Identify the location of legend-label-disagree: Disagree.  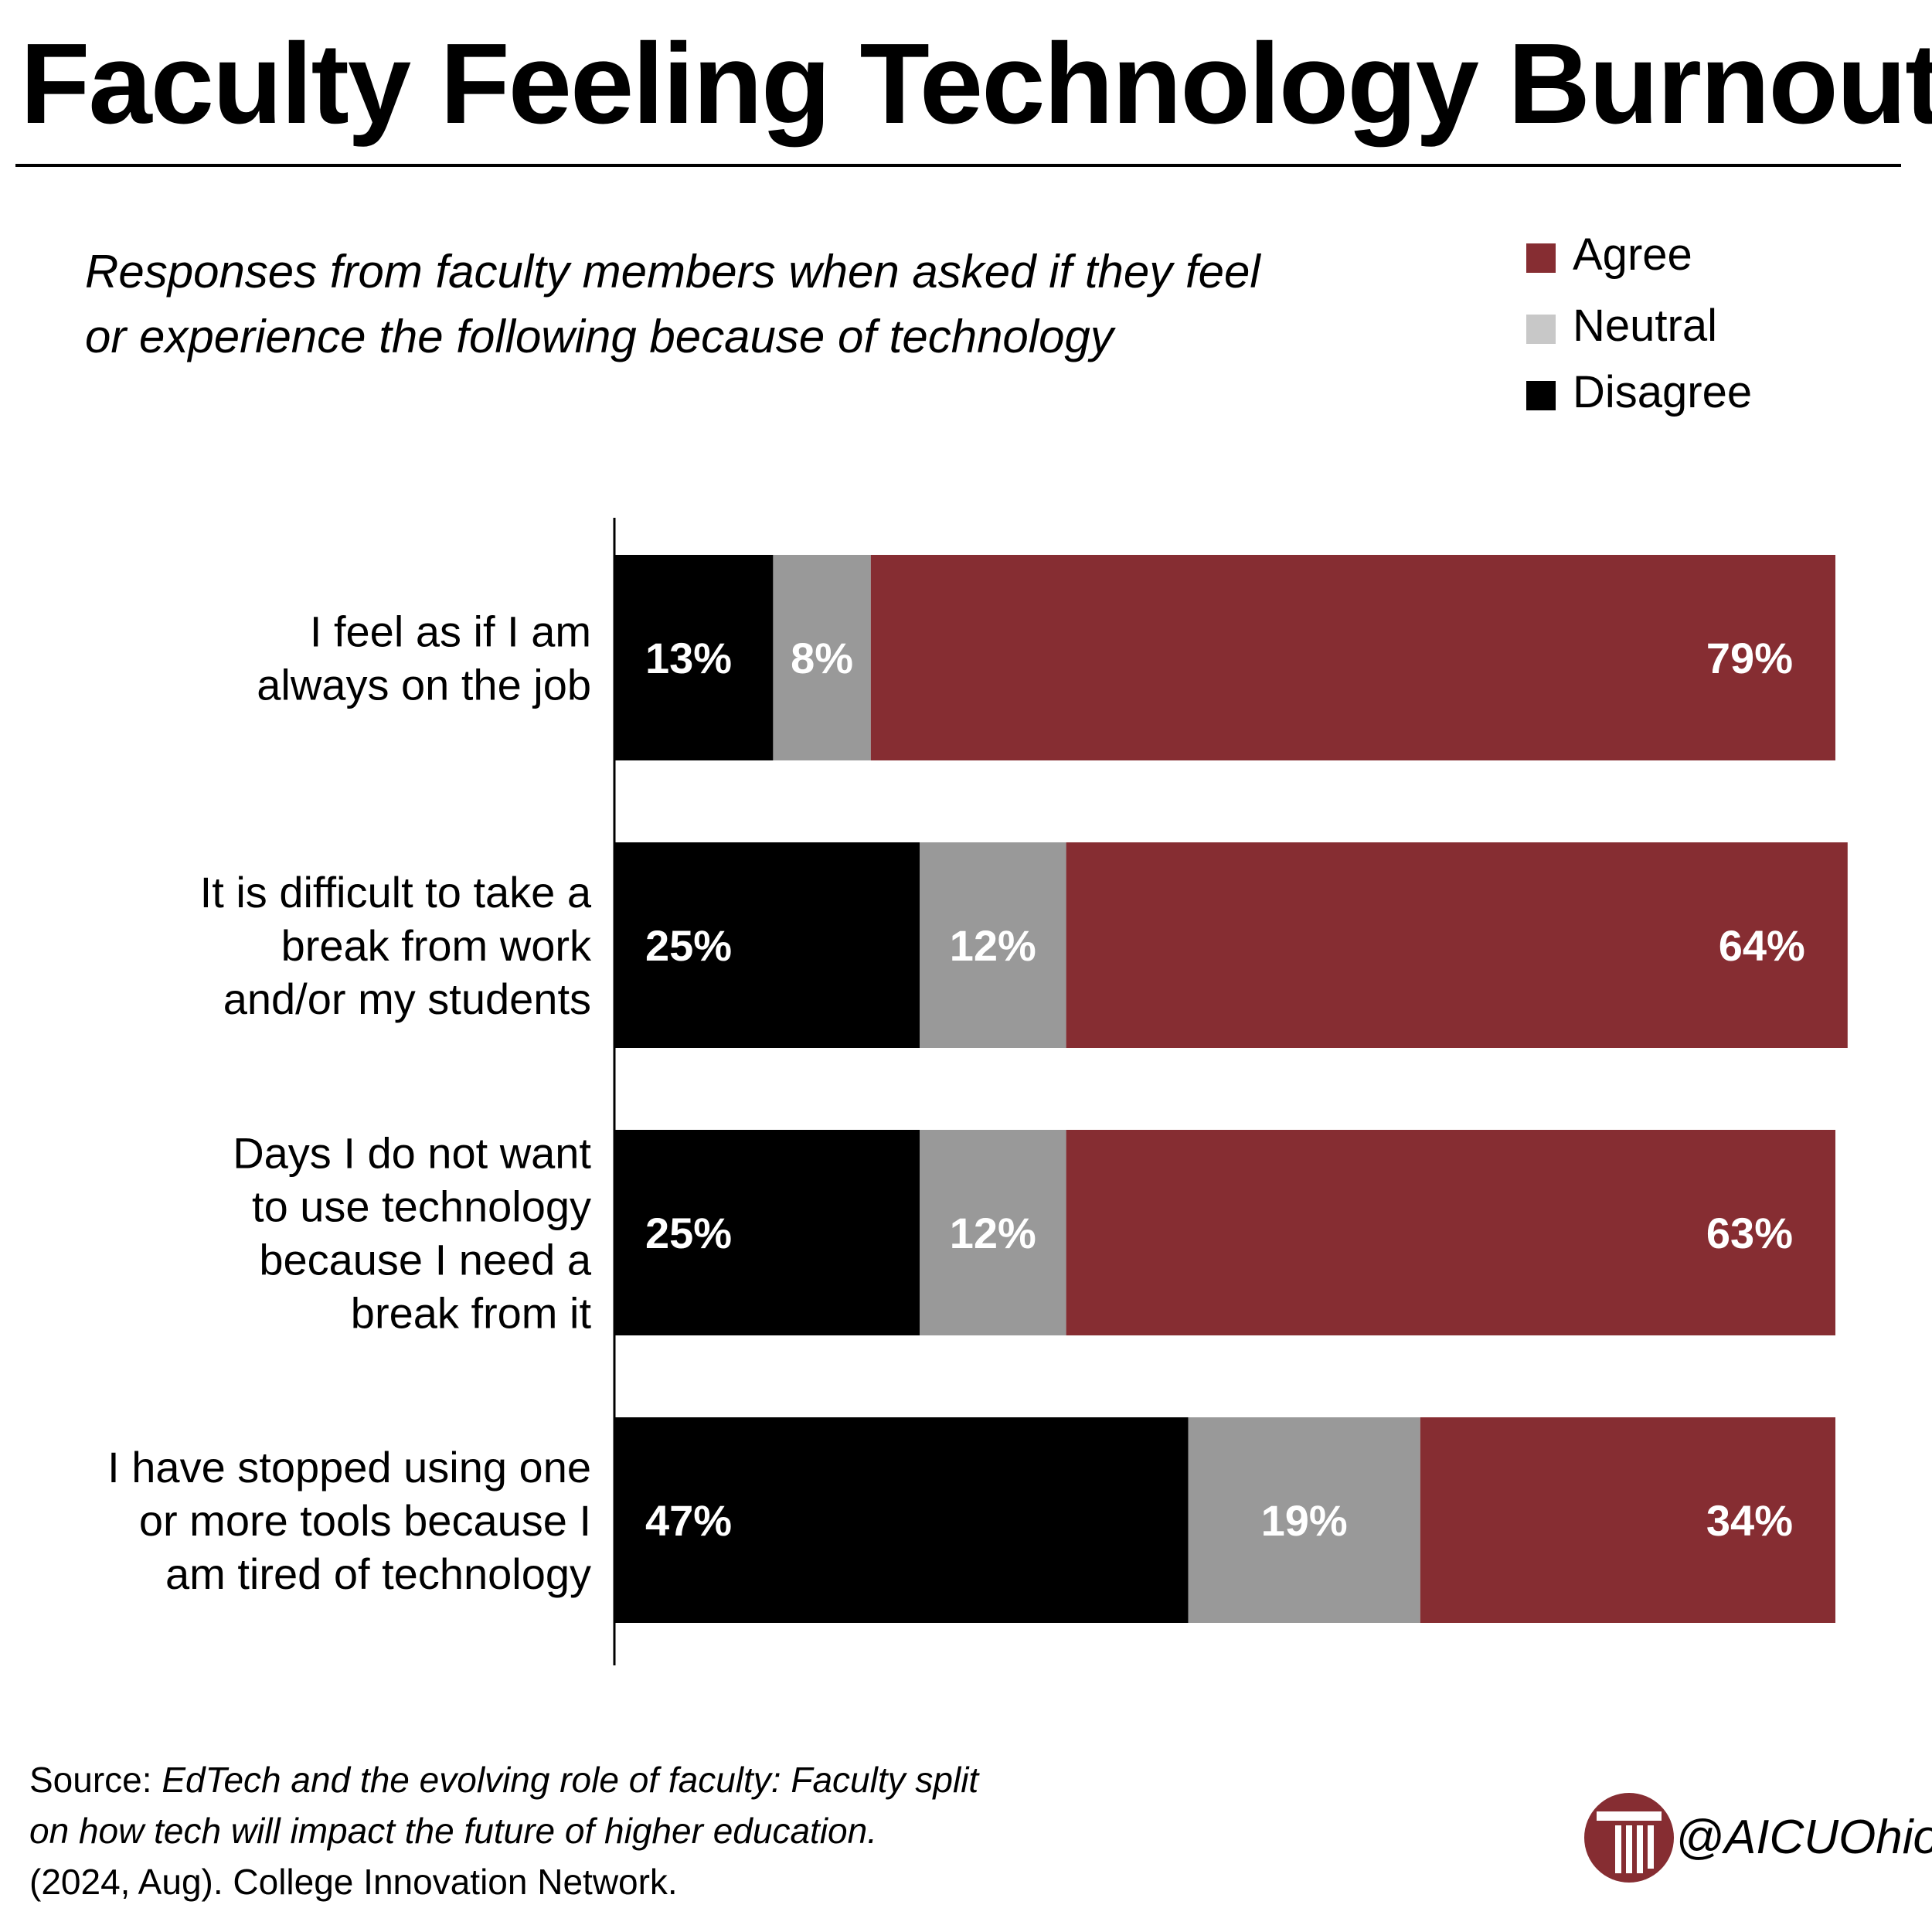
(1663, 392).